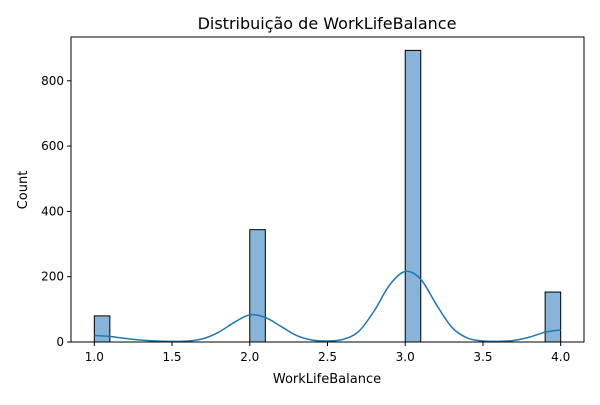 This screenshot has width=600, height=405. What do you see at coordinates (327, 379) in the screenshot?
I see `x-axis-label: WorkLifeBalance` at bounding box center [327, 379].